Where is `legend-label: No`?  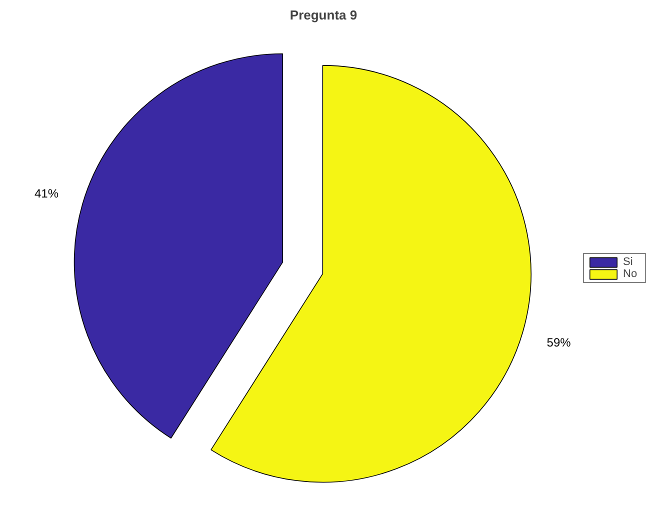 legend-label: No is located at coordinates (630, 274).